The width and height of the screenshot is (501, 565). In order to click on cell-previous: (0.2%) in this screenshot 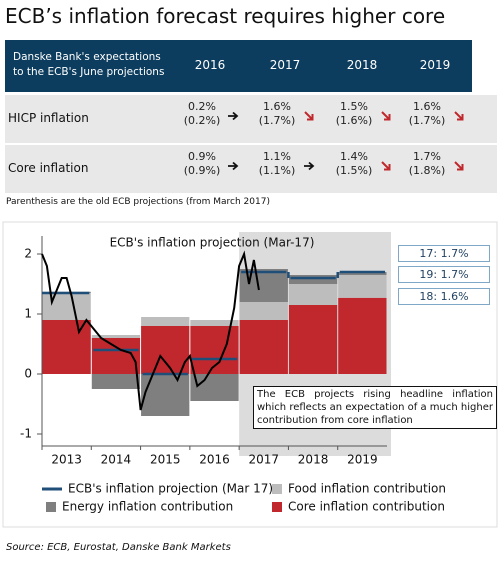, I will do `click(202, 120)`.